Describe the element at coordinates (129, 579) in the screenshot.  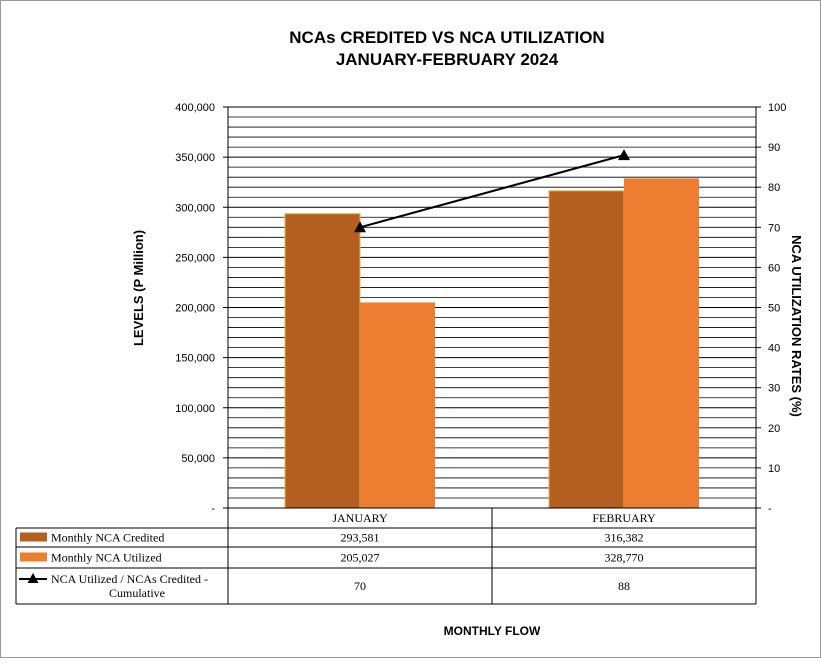
I see `legend-label: NCA Utilized / NCAs Credited -` at that location.